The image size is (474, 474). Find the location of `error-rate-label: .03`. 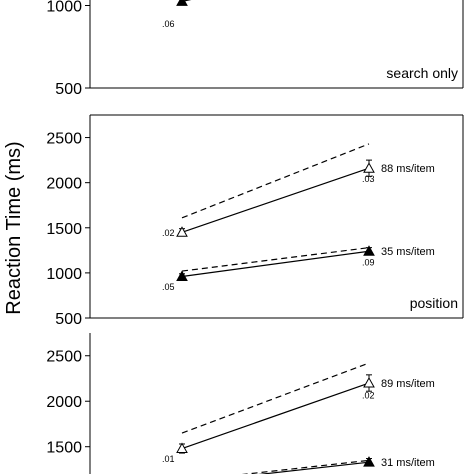

error-rate-label: .03 is located at coordinates (368, 179).